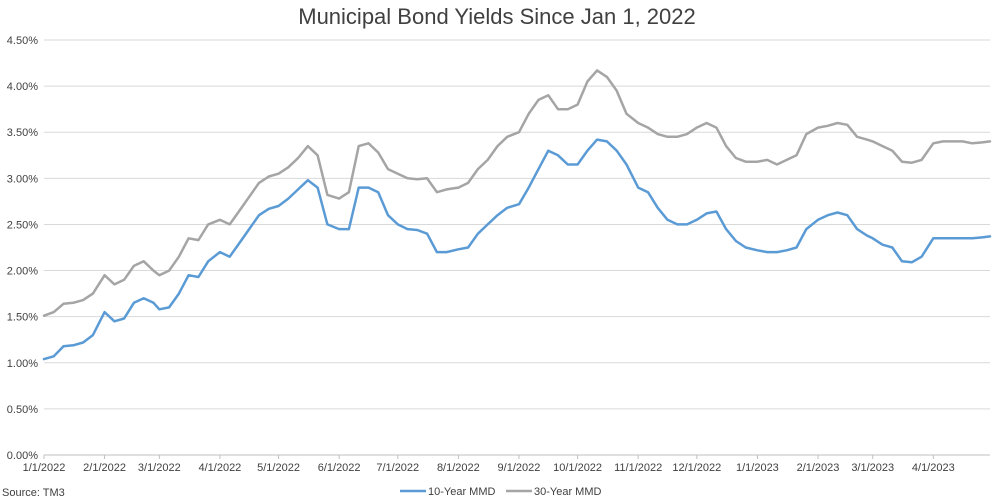 This screenshot has width=994, height=500. What do you see at coordinates (22, 318) in the screenshot?
I see `y-tick-label: 1.50%` at bounding box center [22, 318].